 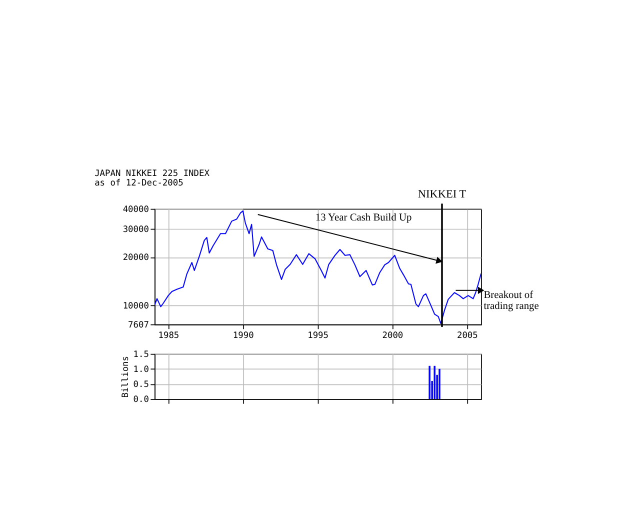 I want to click on y-tick-label: 0.0, so click(x=141, y=400).